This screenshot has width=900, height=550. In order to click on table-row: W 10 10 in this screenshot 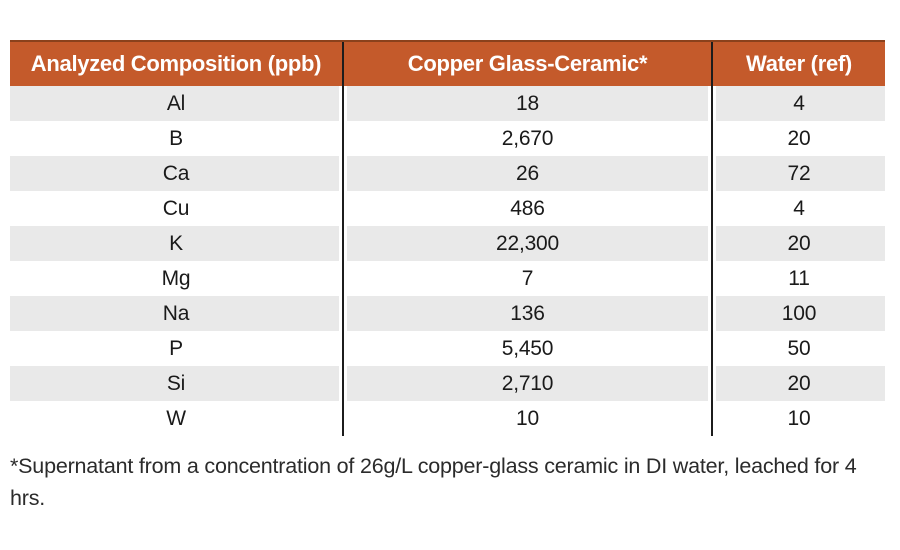, I will do `click(447, 418)`.